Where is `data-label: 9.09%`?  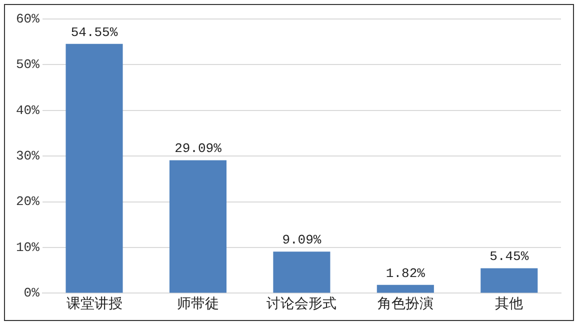
data-label: 9.09% is located at coordinates (302, 240).